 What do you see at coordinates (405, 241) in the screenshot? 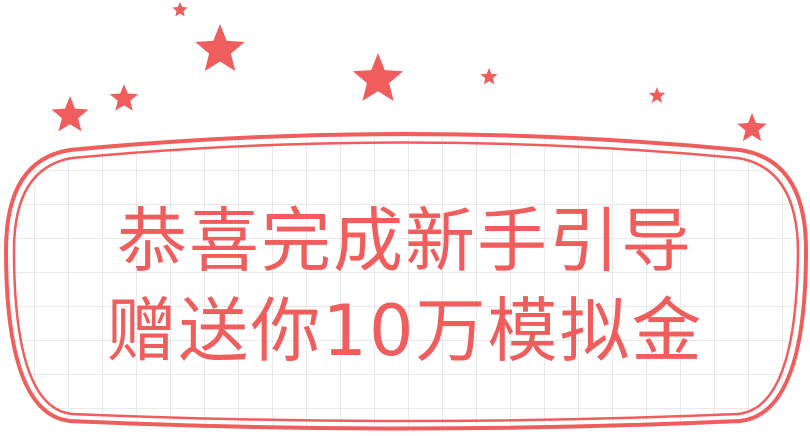
I see `congrats-line: 恭喜完成新手引导` at bounding box center [405, 241].